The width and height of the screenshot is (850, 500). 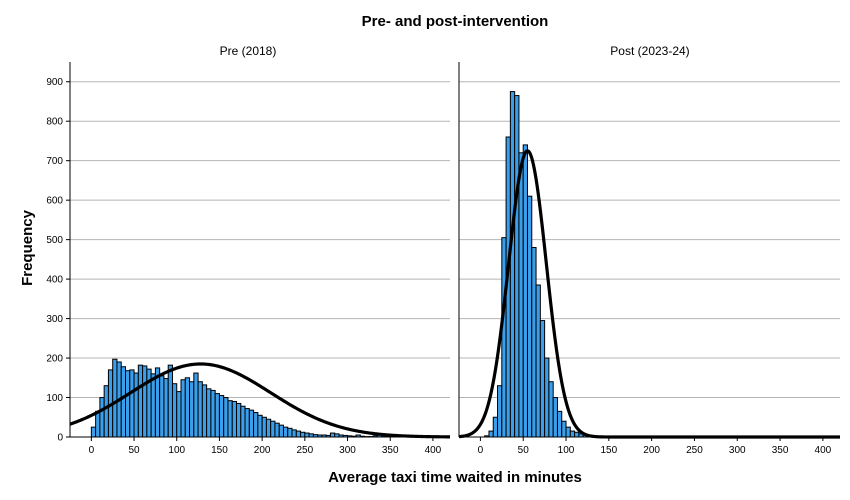 What do you see at coordinates (134, 450) in the screenshot?
I see `x-tick-label-0-1: 50` at bounding box center [134, 450].